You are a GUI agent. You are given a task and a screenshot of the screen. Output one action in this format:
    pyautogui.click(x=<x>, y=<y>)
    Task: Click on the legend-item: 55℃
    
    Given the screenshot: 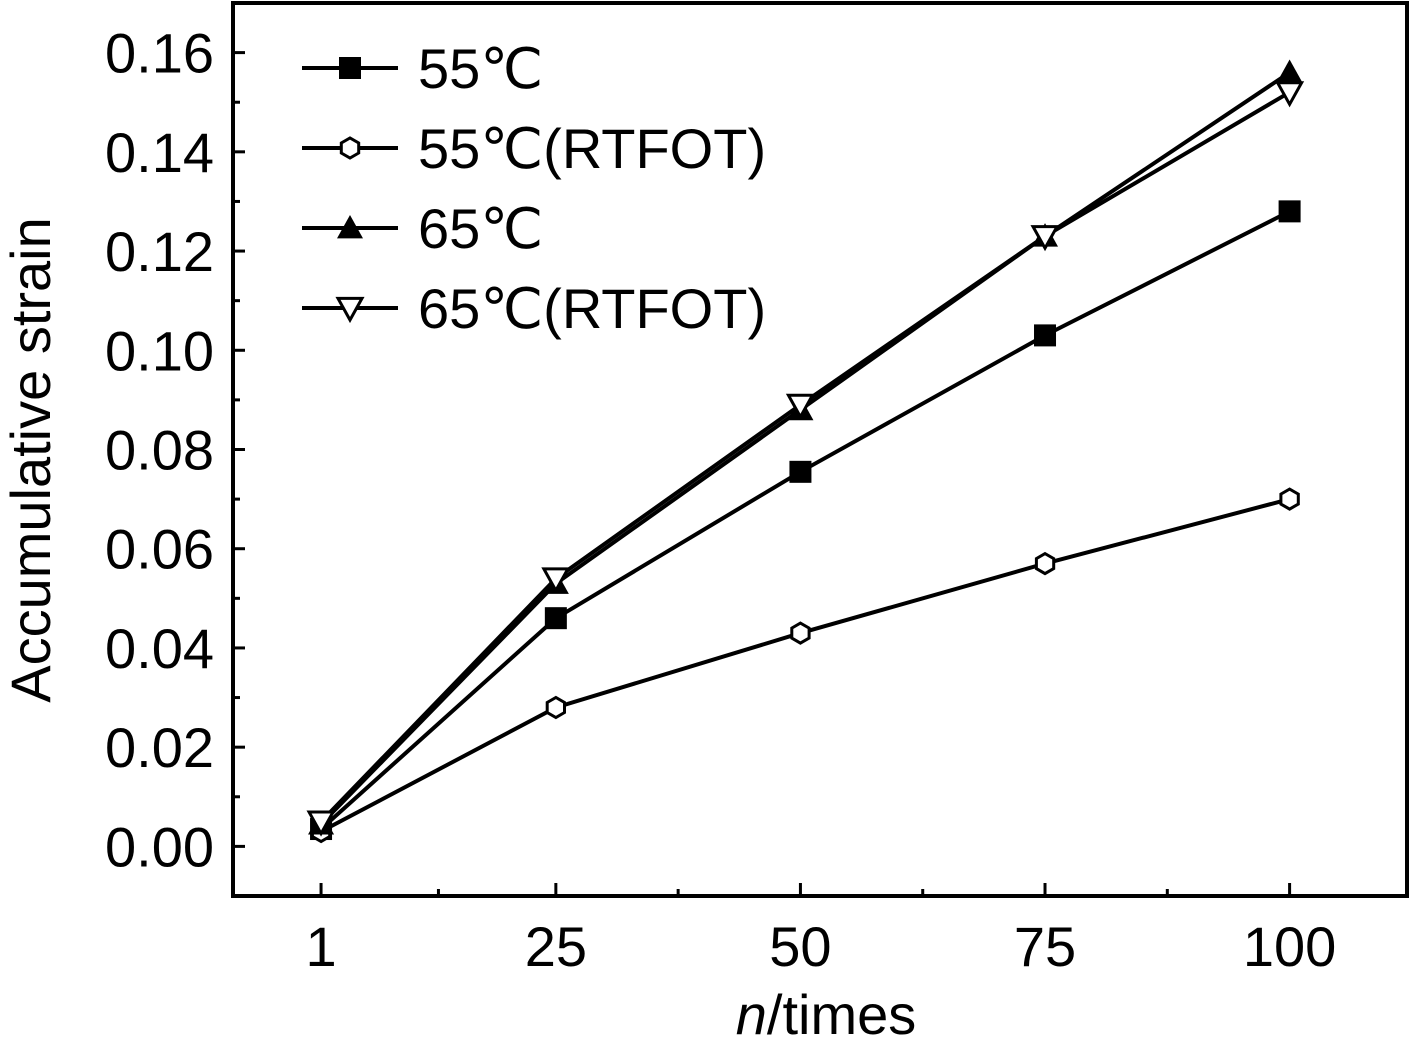 What is the action you would take?
    pyautogui.click(x=422, y=68)
    